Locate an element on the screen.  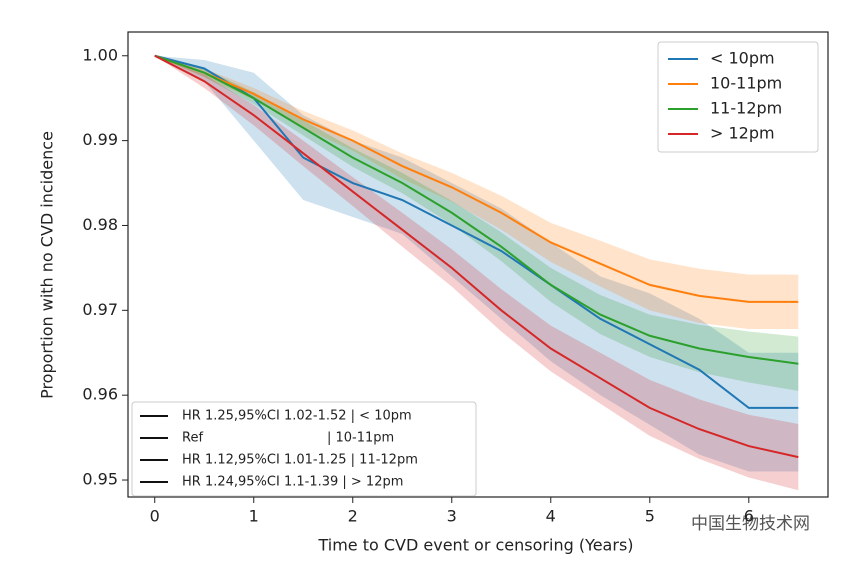
x-axis-label: Time to CVD event or censoring (Years) is located at coordinates (475, 545).